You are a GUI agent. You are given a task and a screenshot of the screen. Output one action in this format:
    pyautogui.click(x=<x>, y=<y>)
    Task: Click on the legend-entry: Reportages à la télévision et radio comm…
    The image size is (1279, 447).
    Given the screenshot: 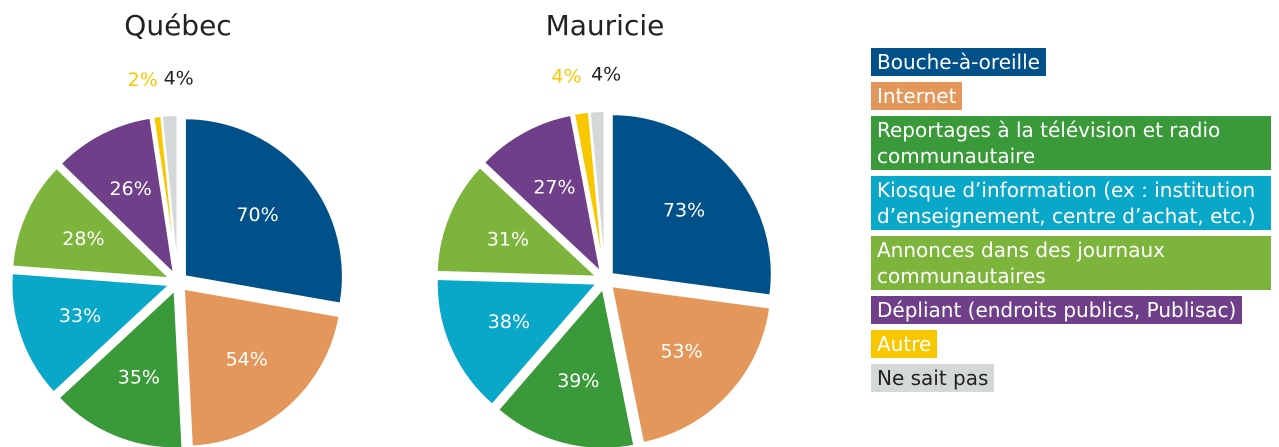 What is the action you would take?
    pyautogui.click(x=1071, y=143)
    